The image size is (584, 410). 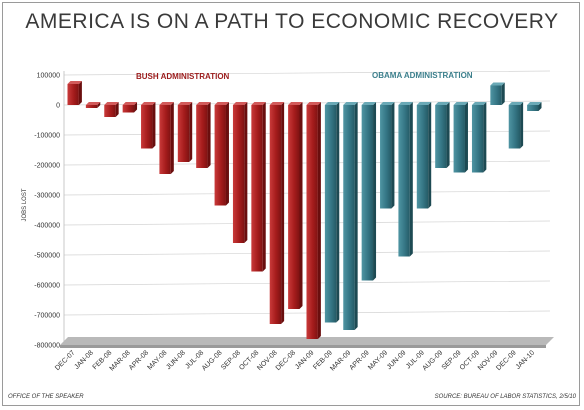 What do you see at coordinates (340, 360) in the screenshot?
I see `x-tick-label: MAR-09` at bounding box center [340, 360].